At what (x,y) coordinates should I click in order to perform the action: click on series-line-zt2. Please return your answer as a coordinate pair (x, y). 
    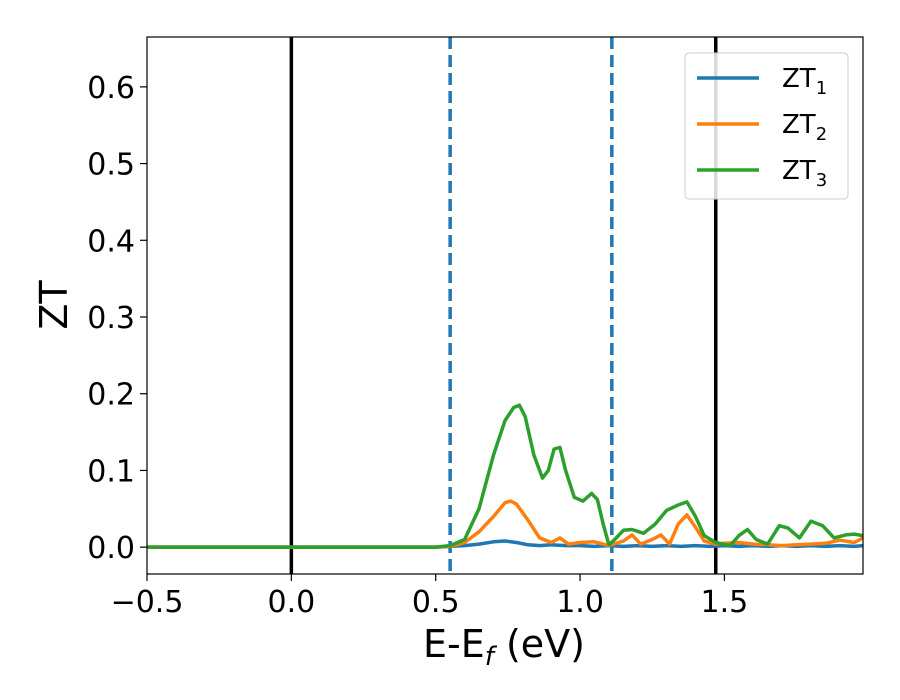
    Looking at the image, I should click on (505, 524).